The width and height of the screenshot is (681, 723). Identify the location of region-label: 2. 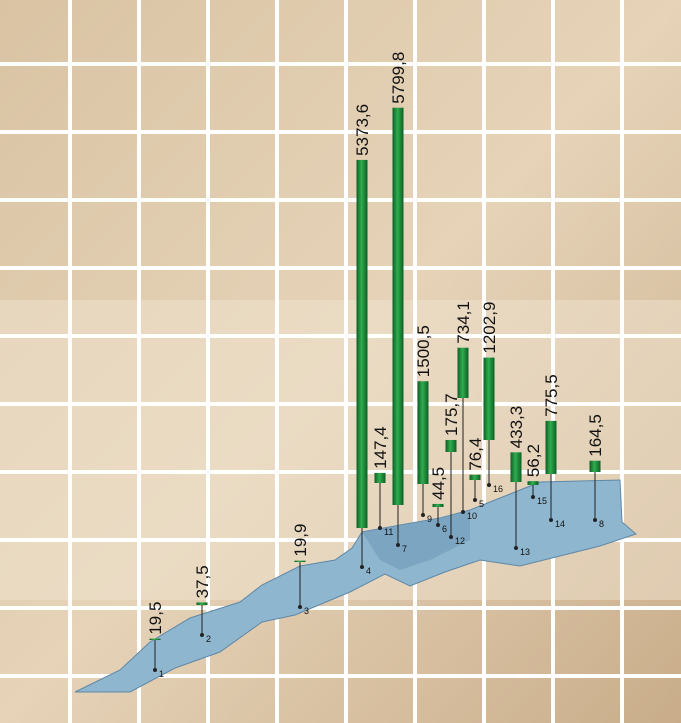
(208, 639).